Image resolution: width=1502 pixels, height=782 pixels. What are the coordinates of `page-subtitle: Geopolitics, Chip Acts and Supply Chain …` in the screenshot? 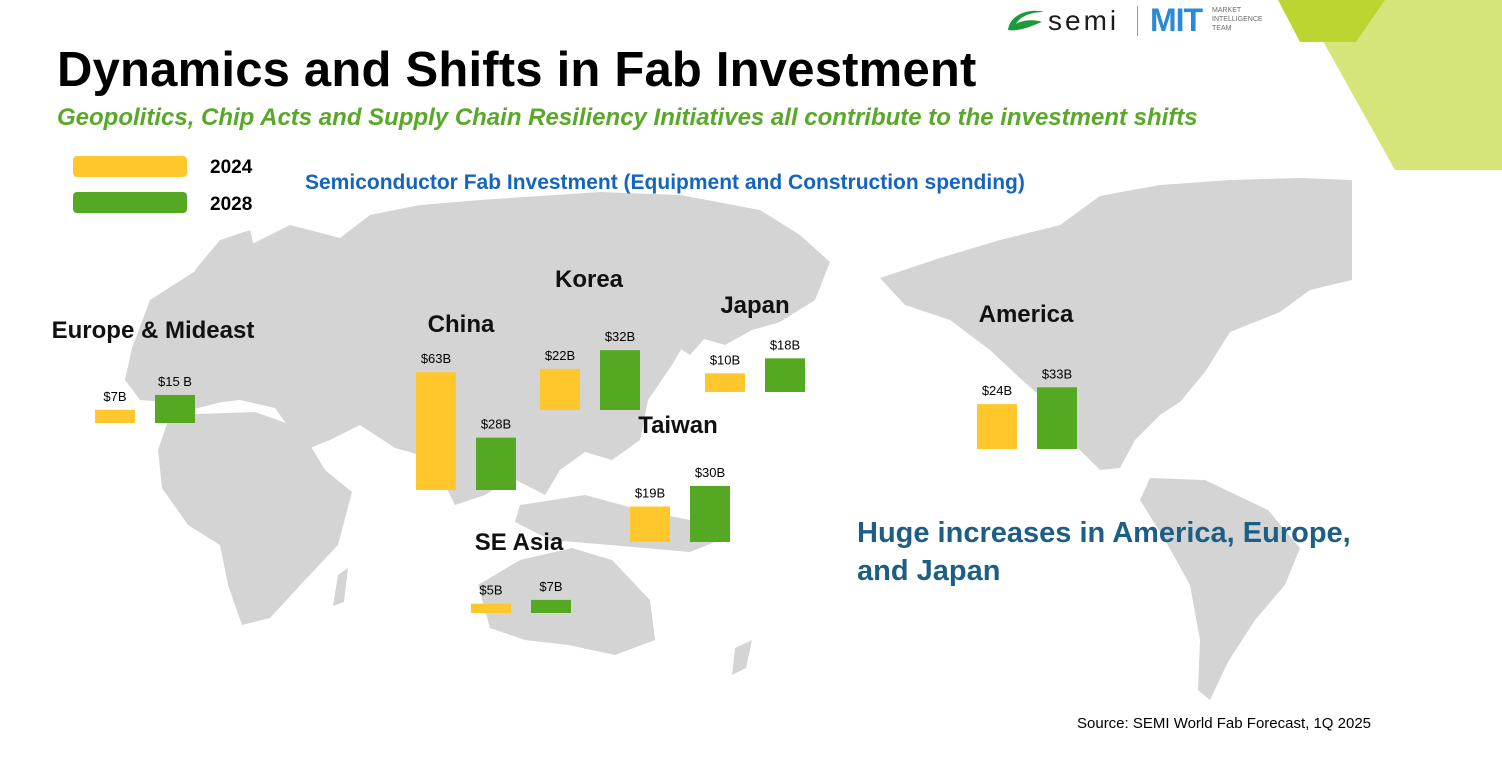 It's located at (627, 117).